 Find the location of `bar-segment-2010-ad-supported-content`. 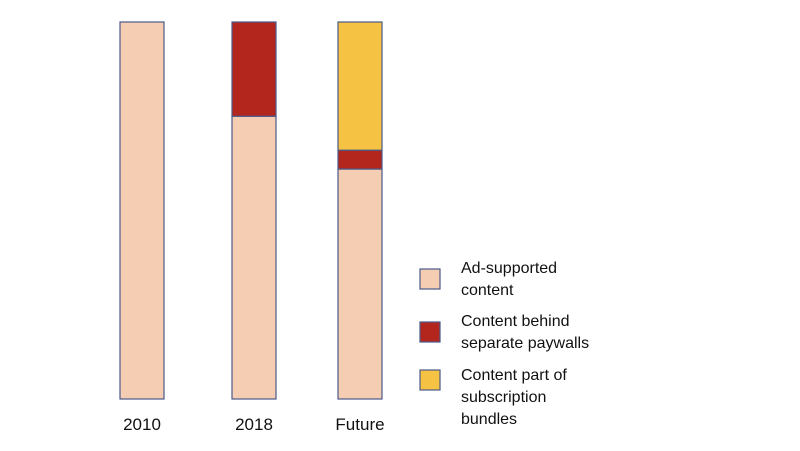

bar-segment-2010-ad-supported-content is located at coordinates (142, 210).